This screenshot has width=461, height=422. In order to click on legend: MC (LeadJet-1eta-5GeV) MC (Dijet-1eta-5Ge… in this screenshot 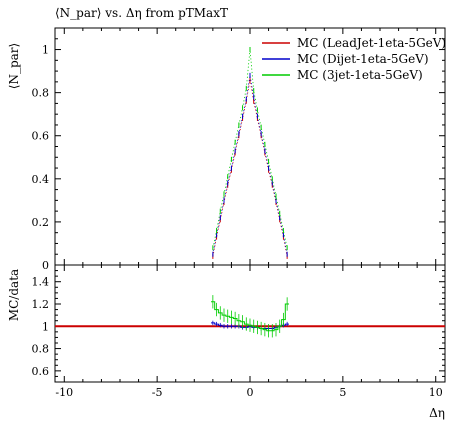, I will do `click(354, 59)`.